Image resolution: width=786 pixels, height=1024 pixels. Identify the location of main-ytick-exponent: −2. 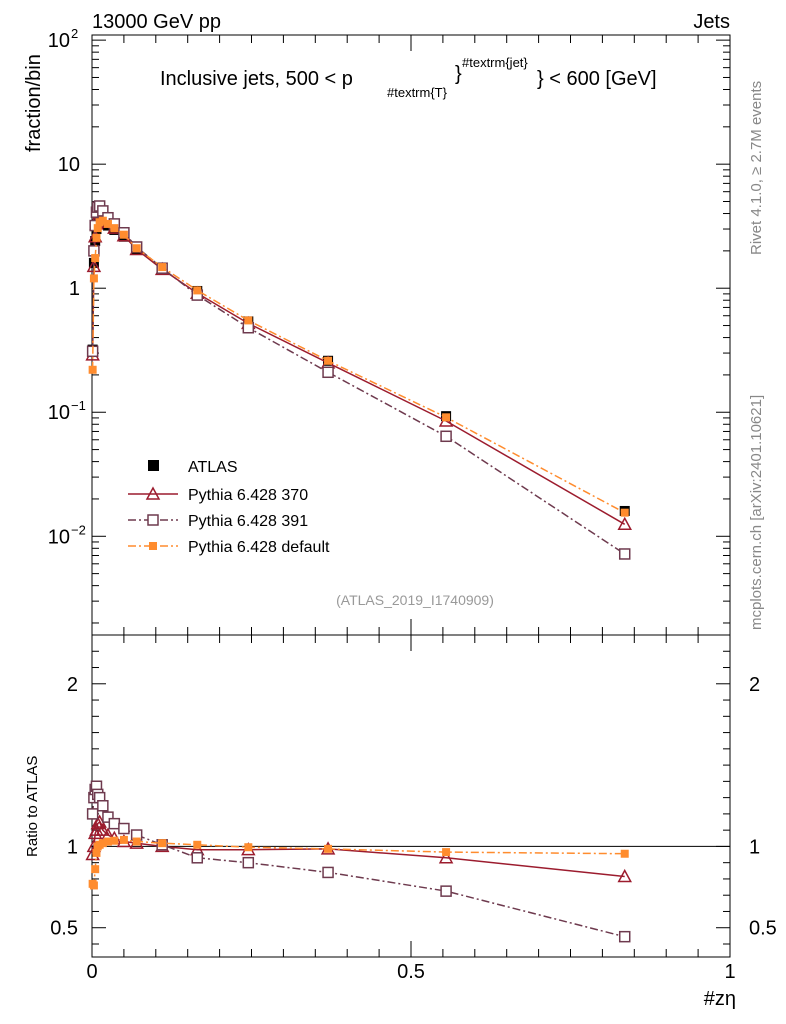
(78, 529).